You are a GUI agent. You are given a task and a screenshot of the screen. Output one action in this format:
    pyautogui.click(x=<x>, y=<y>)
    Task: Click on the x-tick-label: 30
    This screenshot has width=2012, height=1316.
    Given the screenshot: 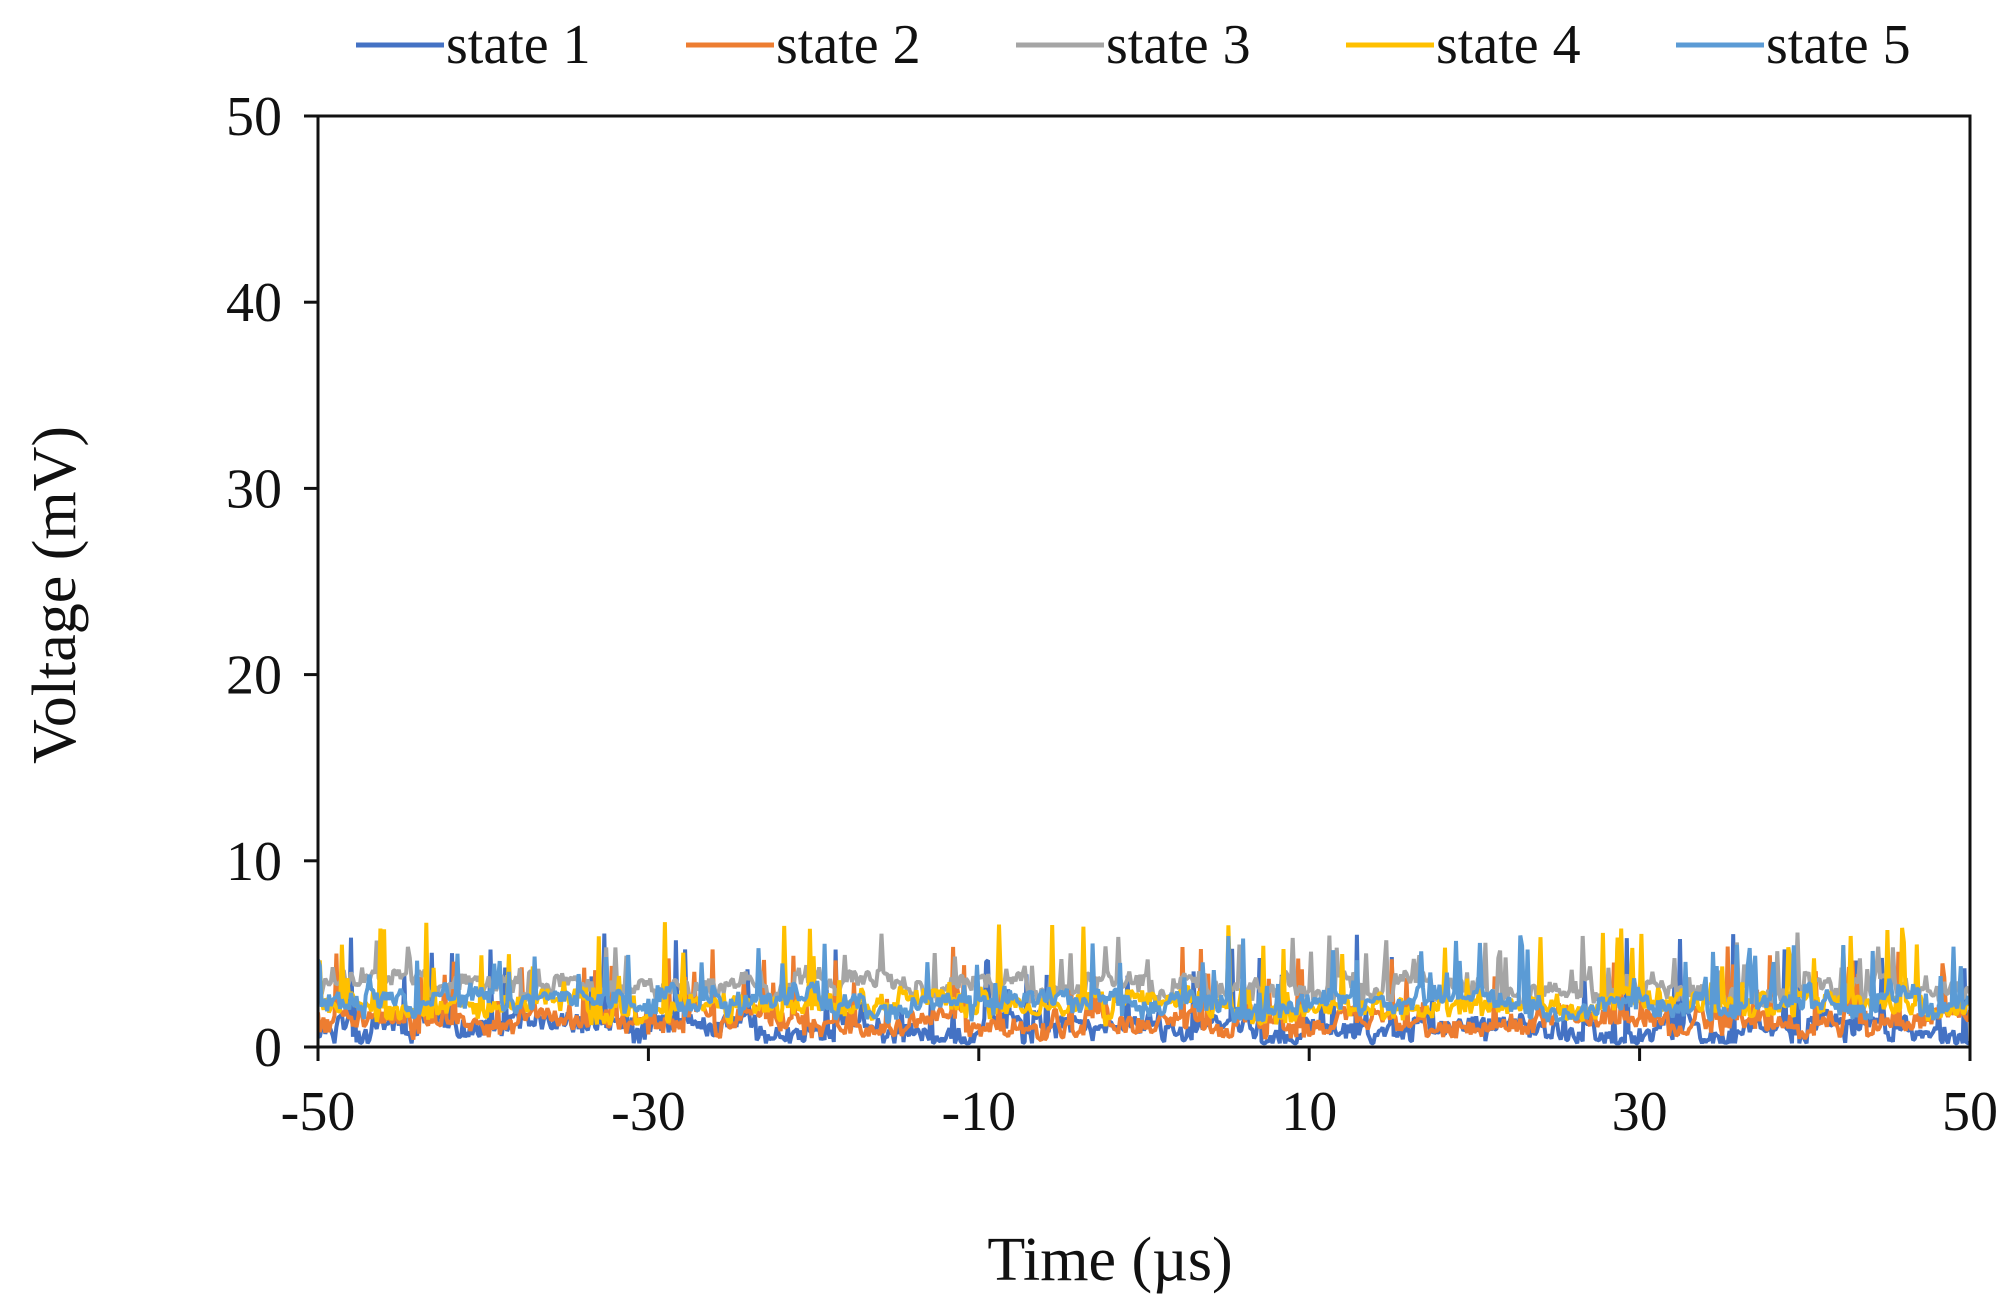 What is the action you would take?
    pyautogui.click(x=1640, y=1112)
    